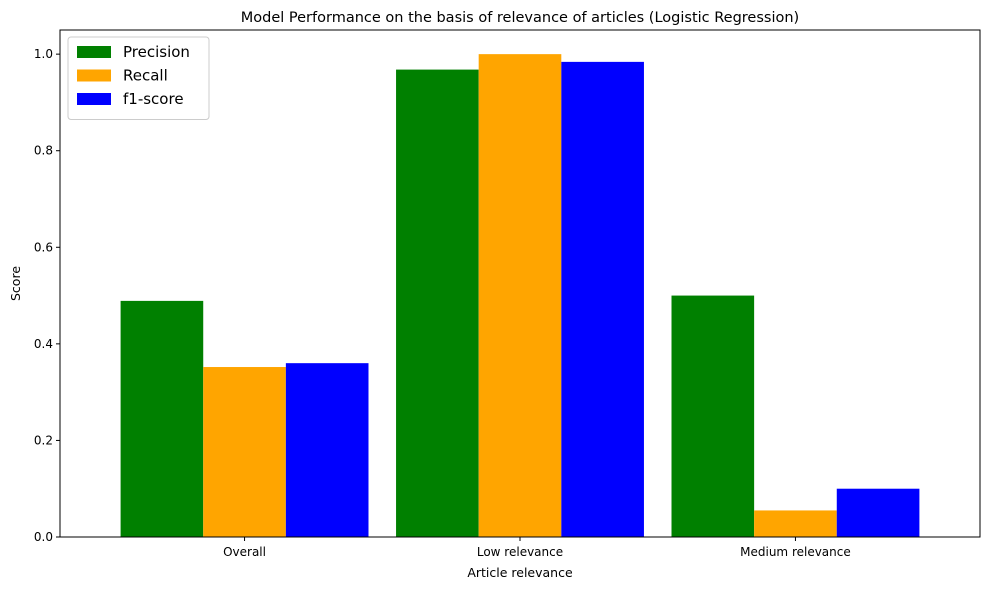 Image resolution: width=989 pixels, height=590 pixels. Describe the element at coordinates (795, 552) in the screenshot. I see `x-tick-label: Medium relevance` at that location.